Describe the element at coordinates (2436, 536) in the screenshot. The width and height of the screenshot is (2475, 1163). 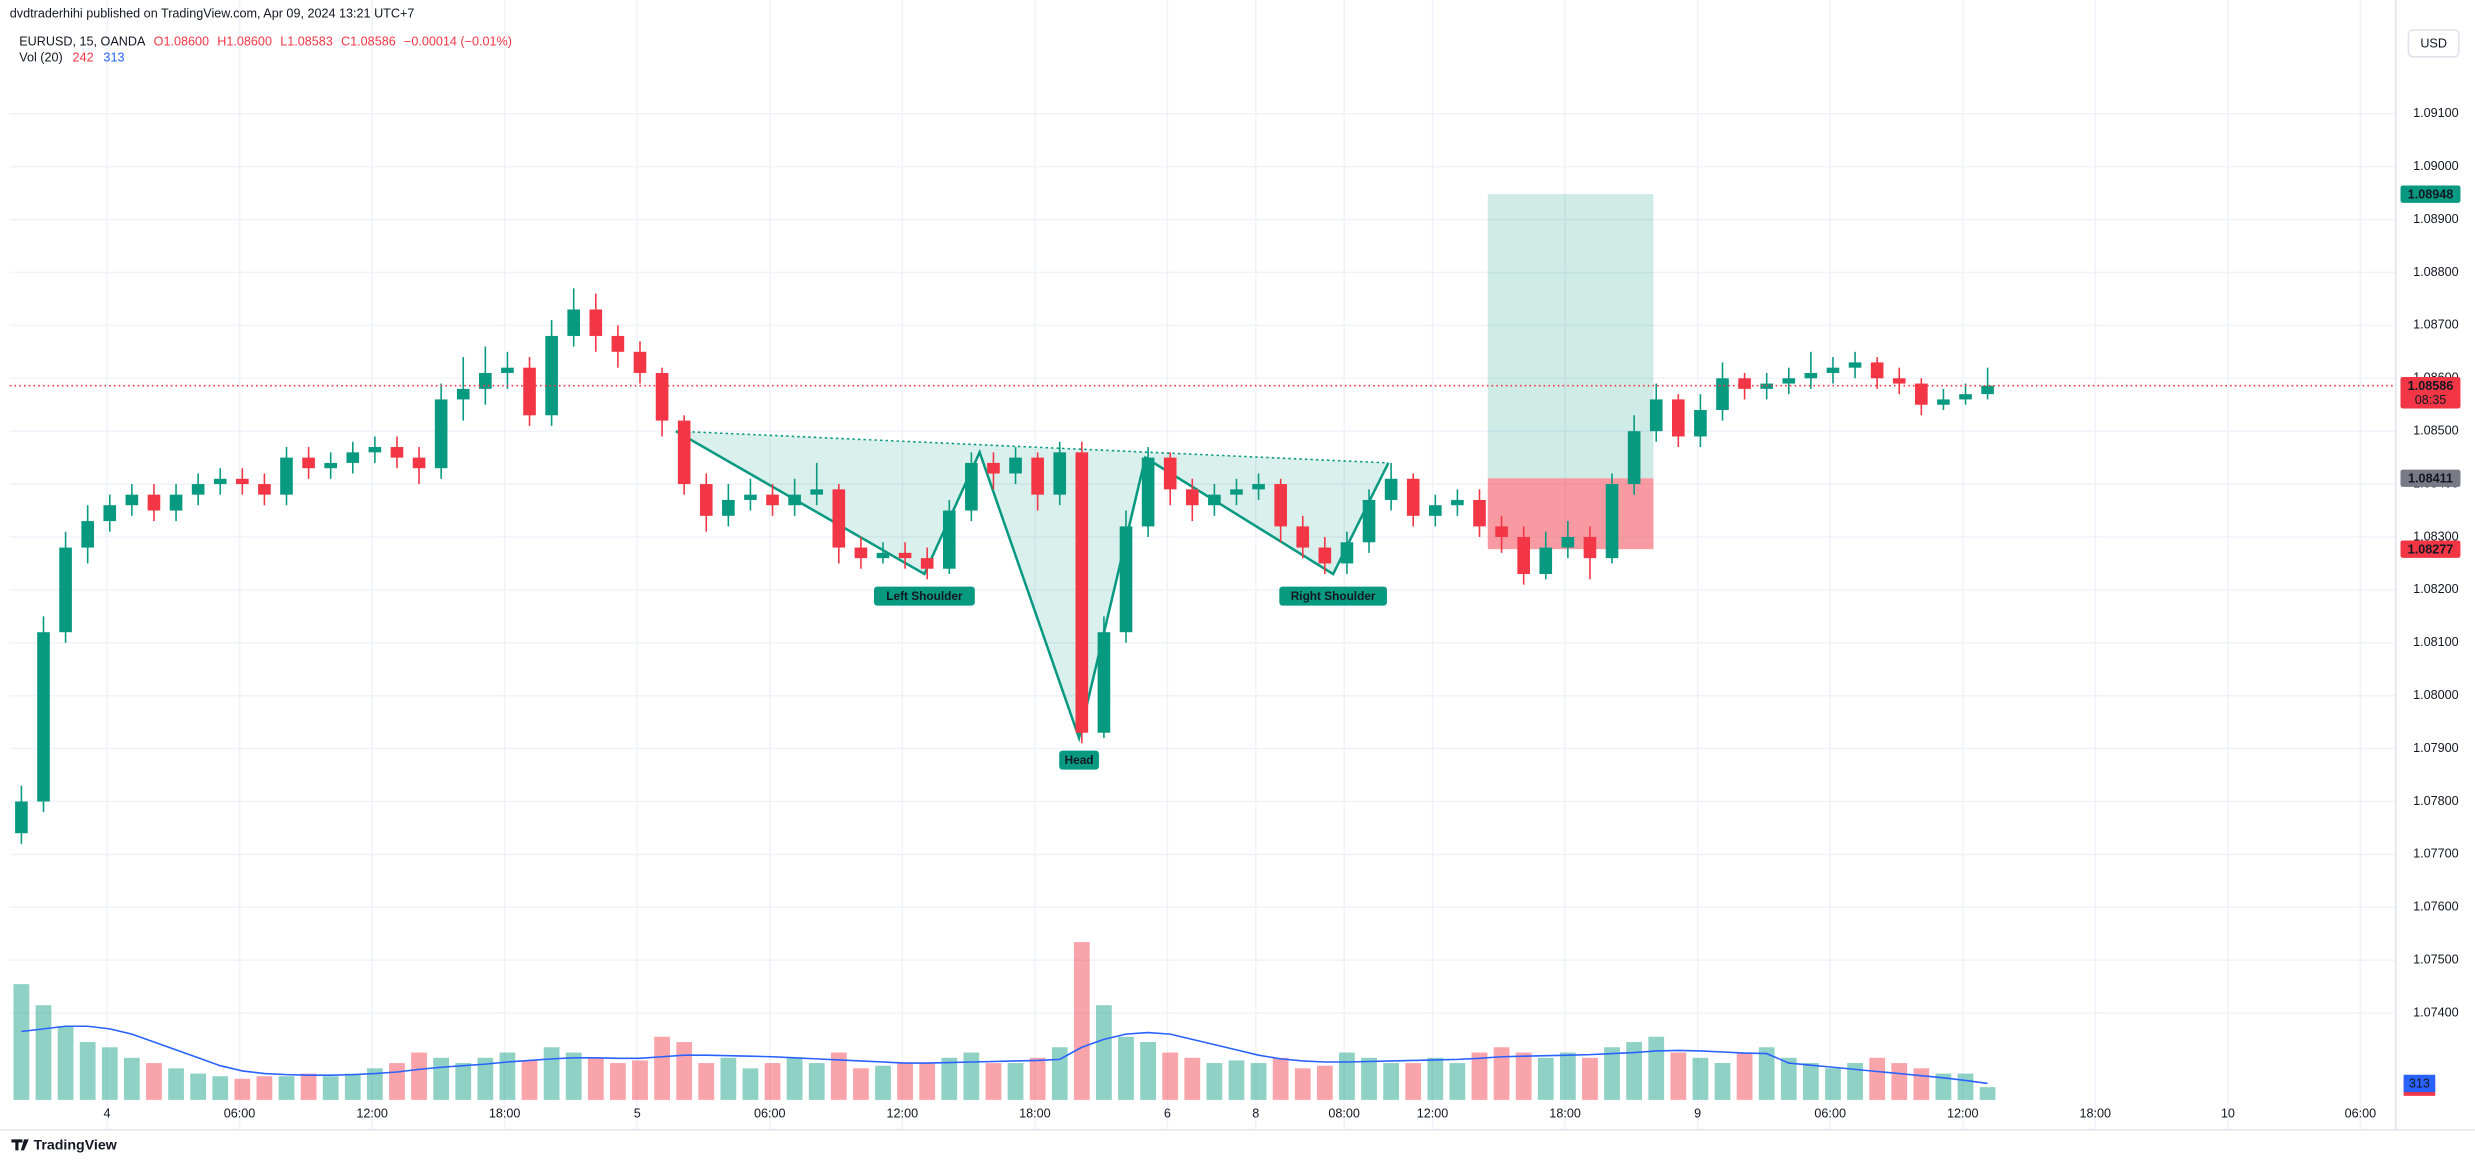
I see `y-tick-label: 1.08300` at that location.